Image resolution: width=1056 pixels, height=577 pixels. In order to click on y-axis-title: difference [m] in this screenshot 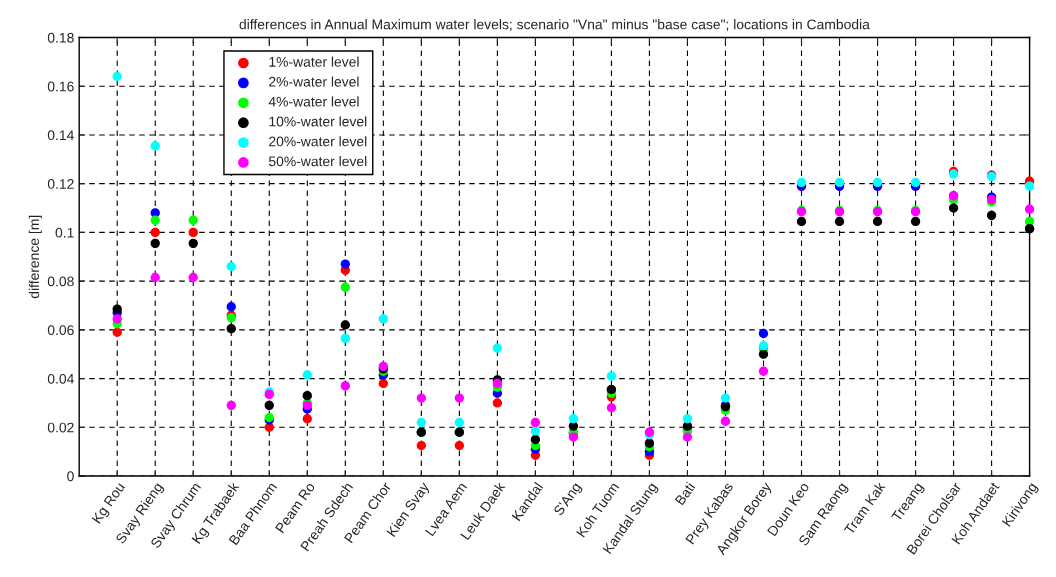, I will do `click(35, 257)`.